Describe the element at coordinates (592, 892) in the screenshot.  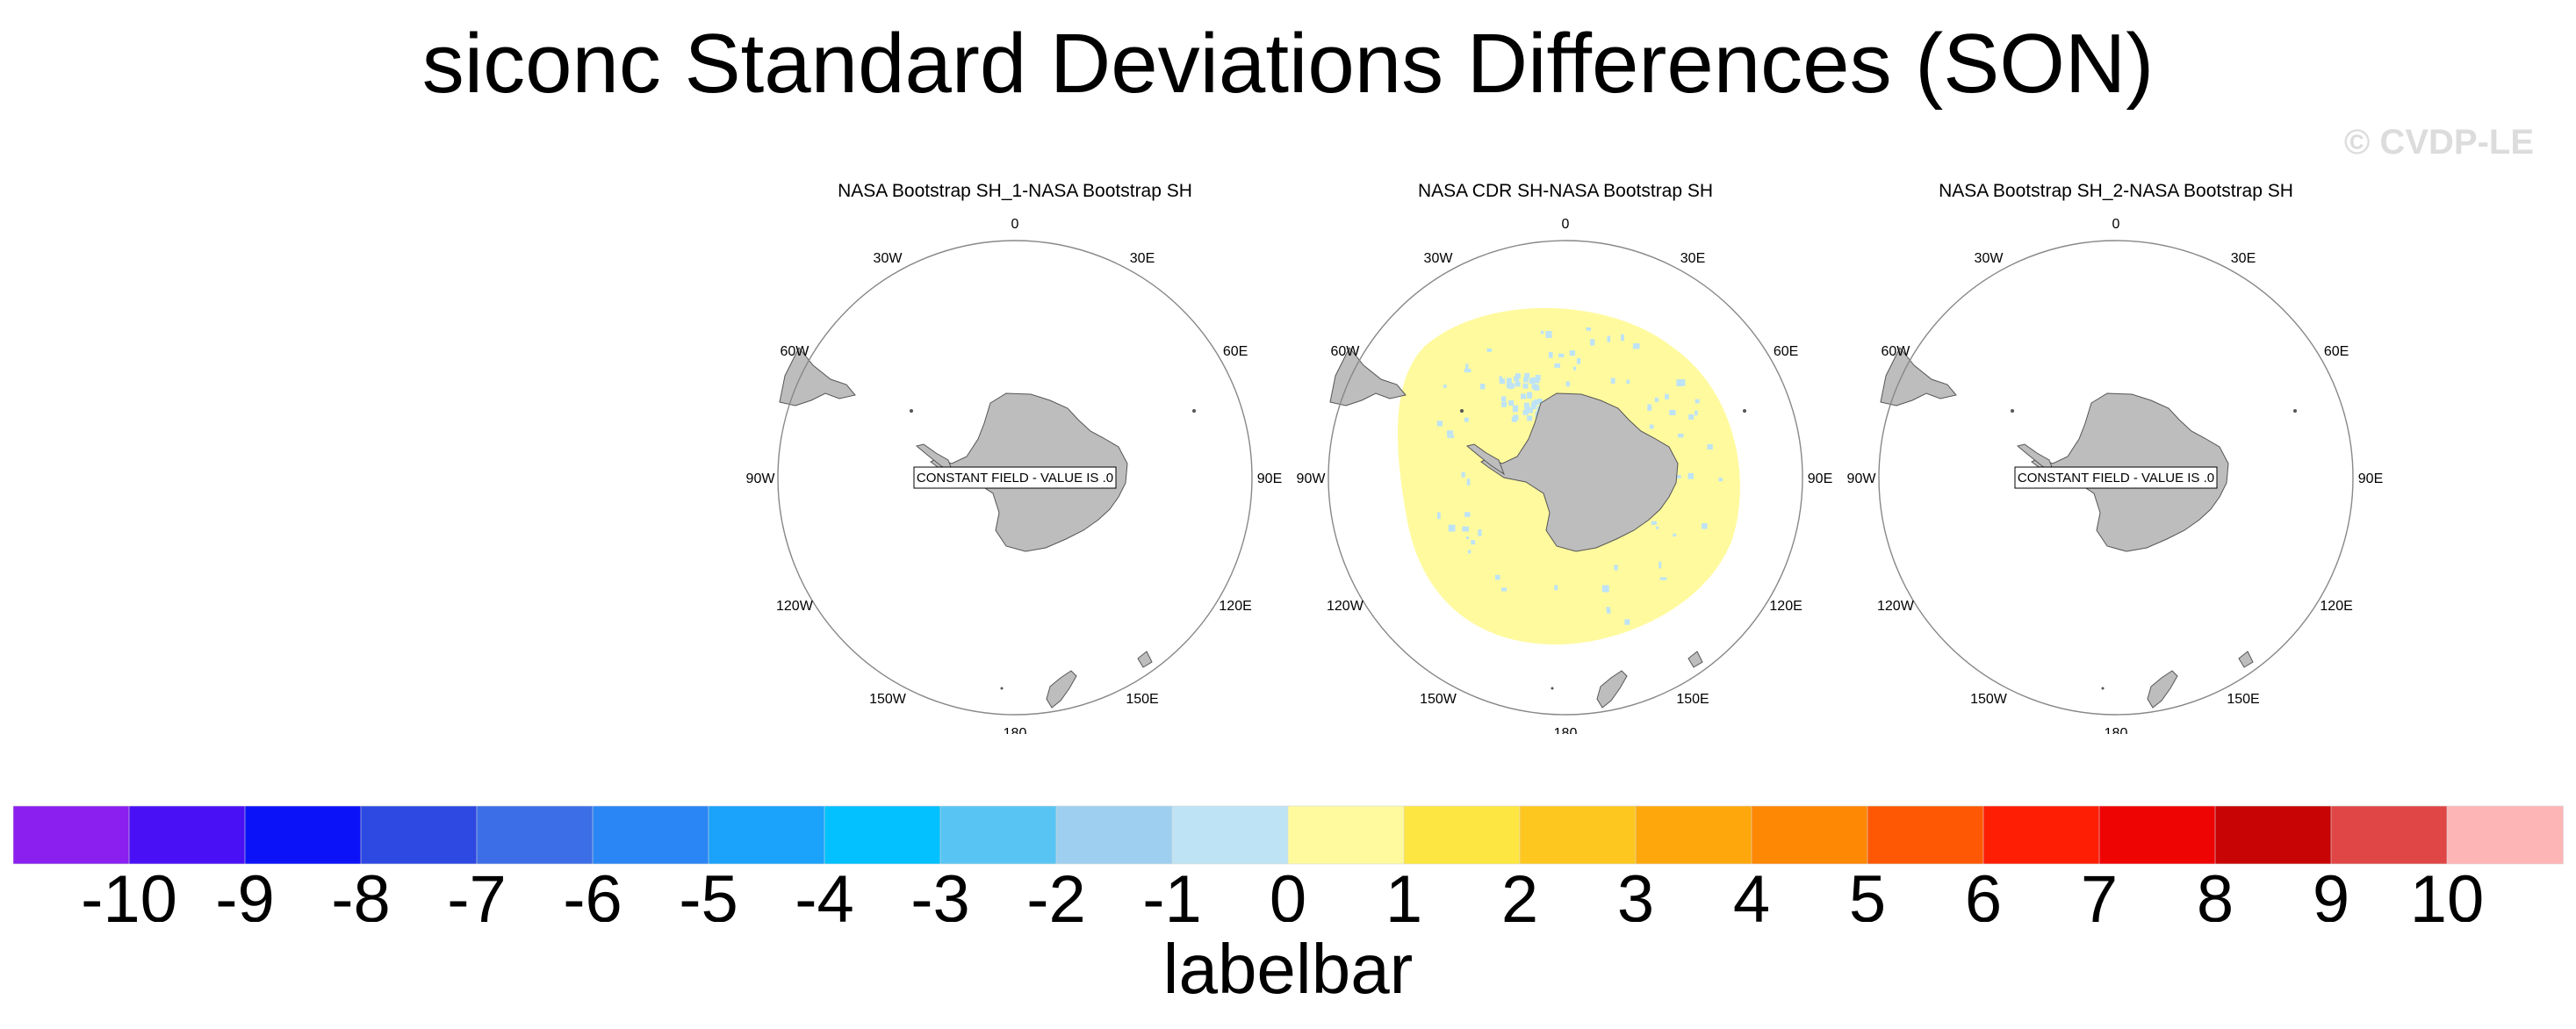
I see `colorbar-tick-label: -6` at that location.